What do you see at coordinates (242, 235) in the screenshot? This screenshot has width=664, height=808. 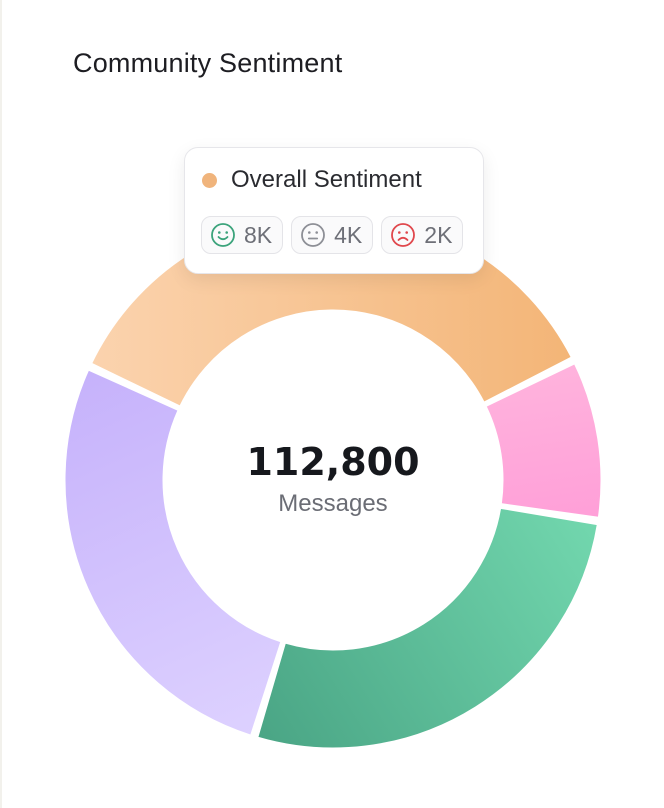 I see `positive-count-pill: 8K` at bounding box center [242, 235].